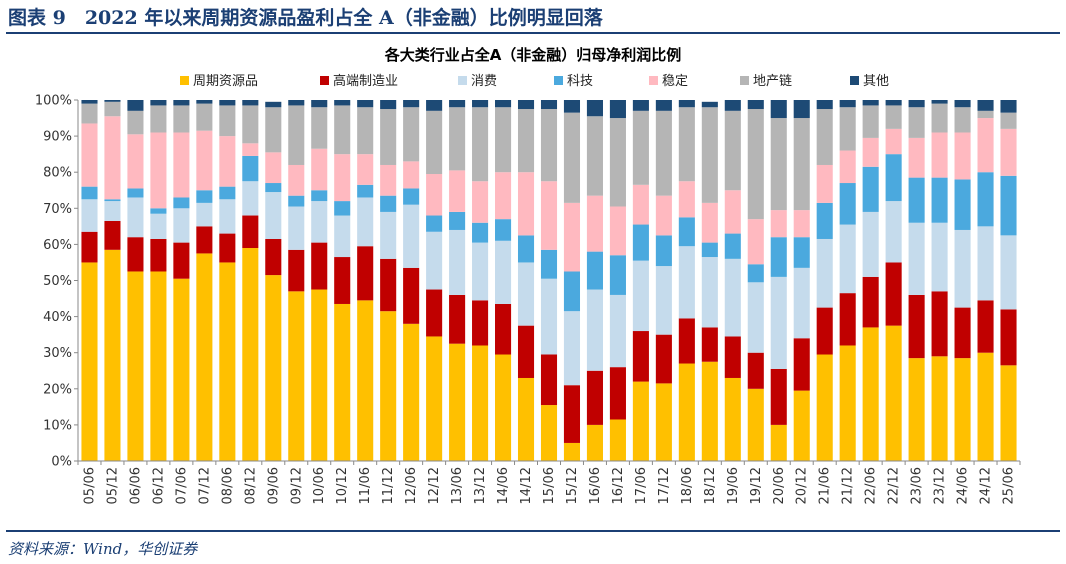 The image size is (1066, 564). I want to click on chart-title: 各大类行业占全A（非金融）归母净利润比例, so click(533, 55).